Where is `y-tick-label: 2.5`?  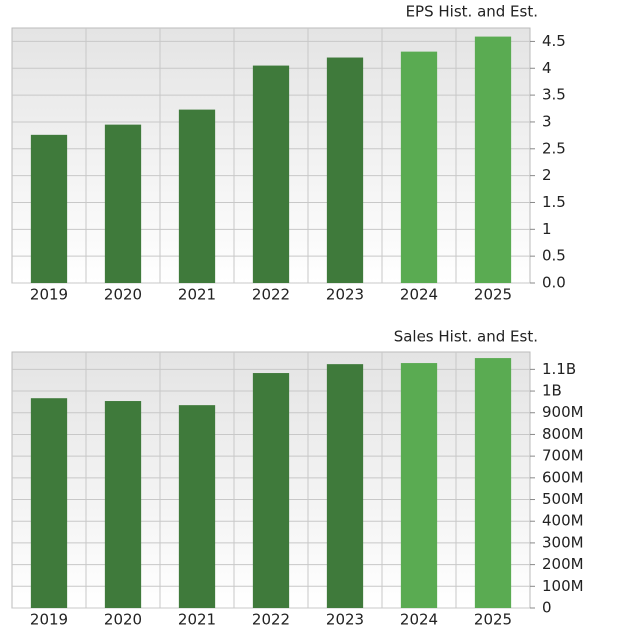 y-tick-label: 2.5 is located at coordinates (554, 148).